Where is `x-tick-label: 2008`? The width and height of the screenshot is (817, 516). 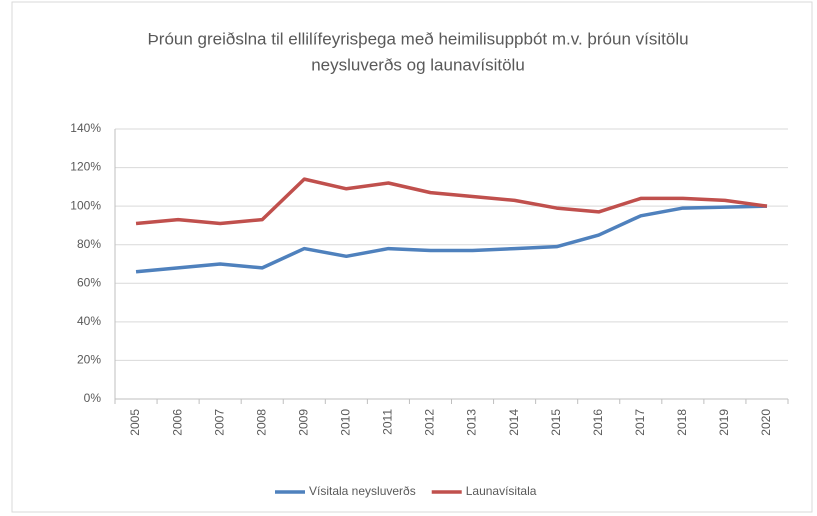 x-tick-label: 2008 is located at coordinates (261, 422).